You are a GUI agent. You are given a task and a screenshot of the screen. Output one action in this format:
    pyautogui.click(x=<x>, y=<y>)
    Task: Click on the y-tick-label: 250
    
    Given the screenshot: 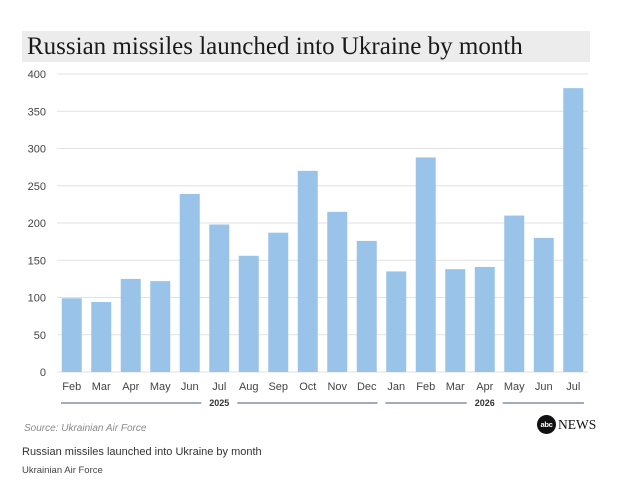 What is the action you would take?
    pyautogui.click(x=37, y=187)
    